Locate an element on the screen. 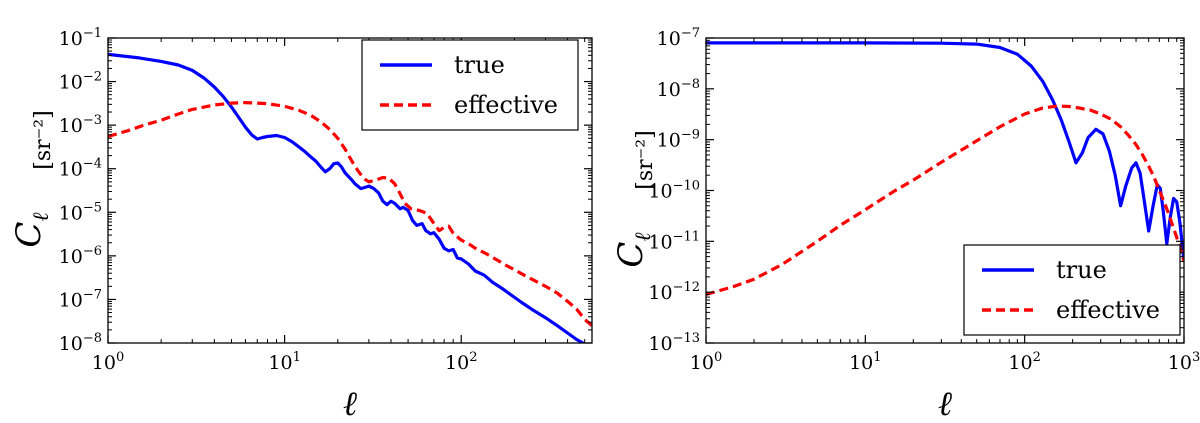 The width and height of the screenshot is (1200, 423). tick-exponent: −10 is located at coordinates (686, 186).